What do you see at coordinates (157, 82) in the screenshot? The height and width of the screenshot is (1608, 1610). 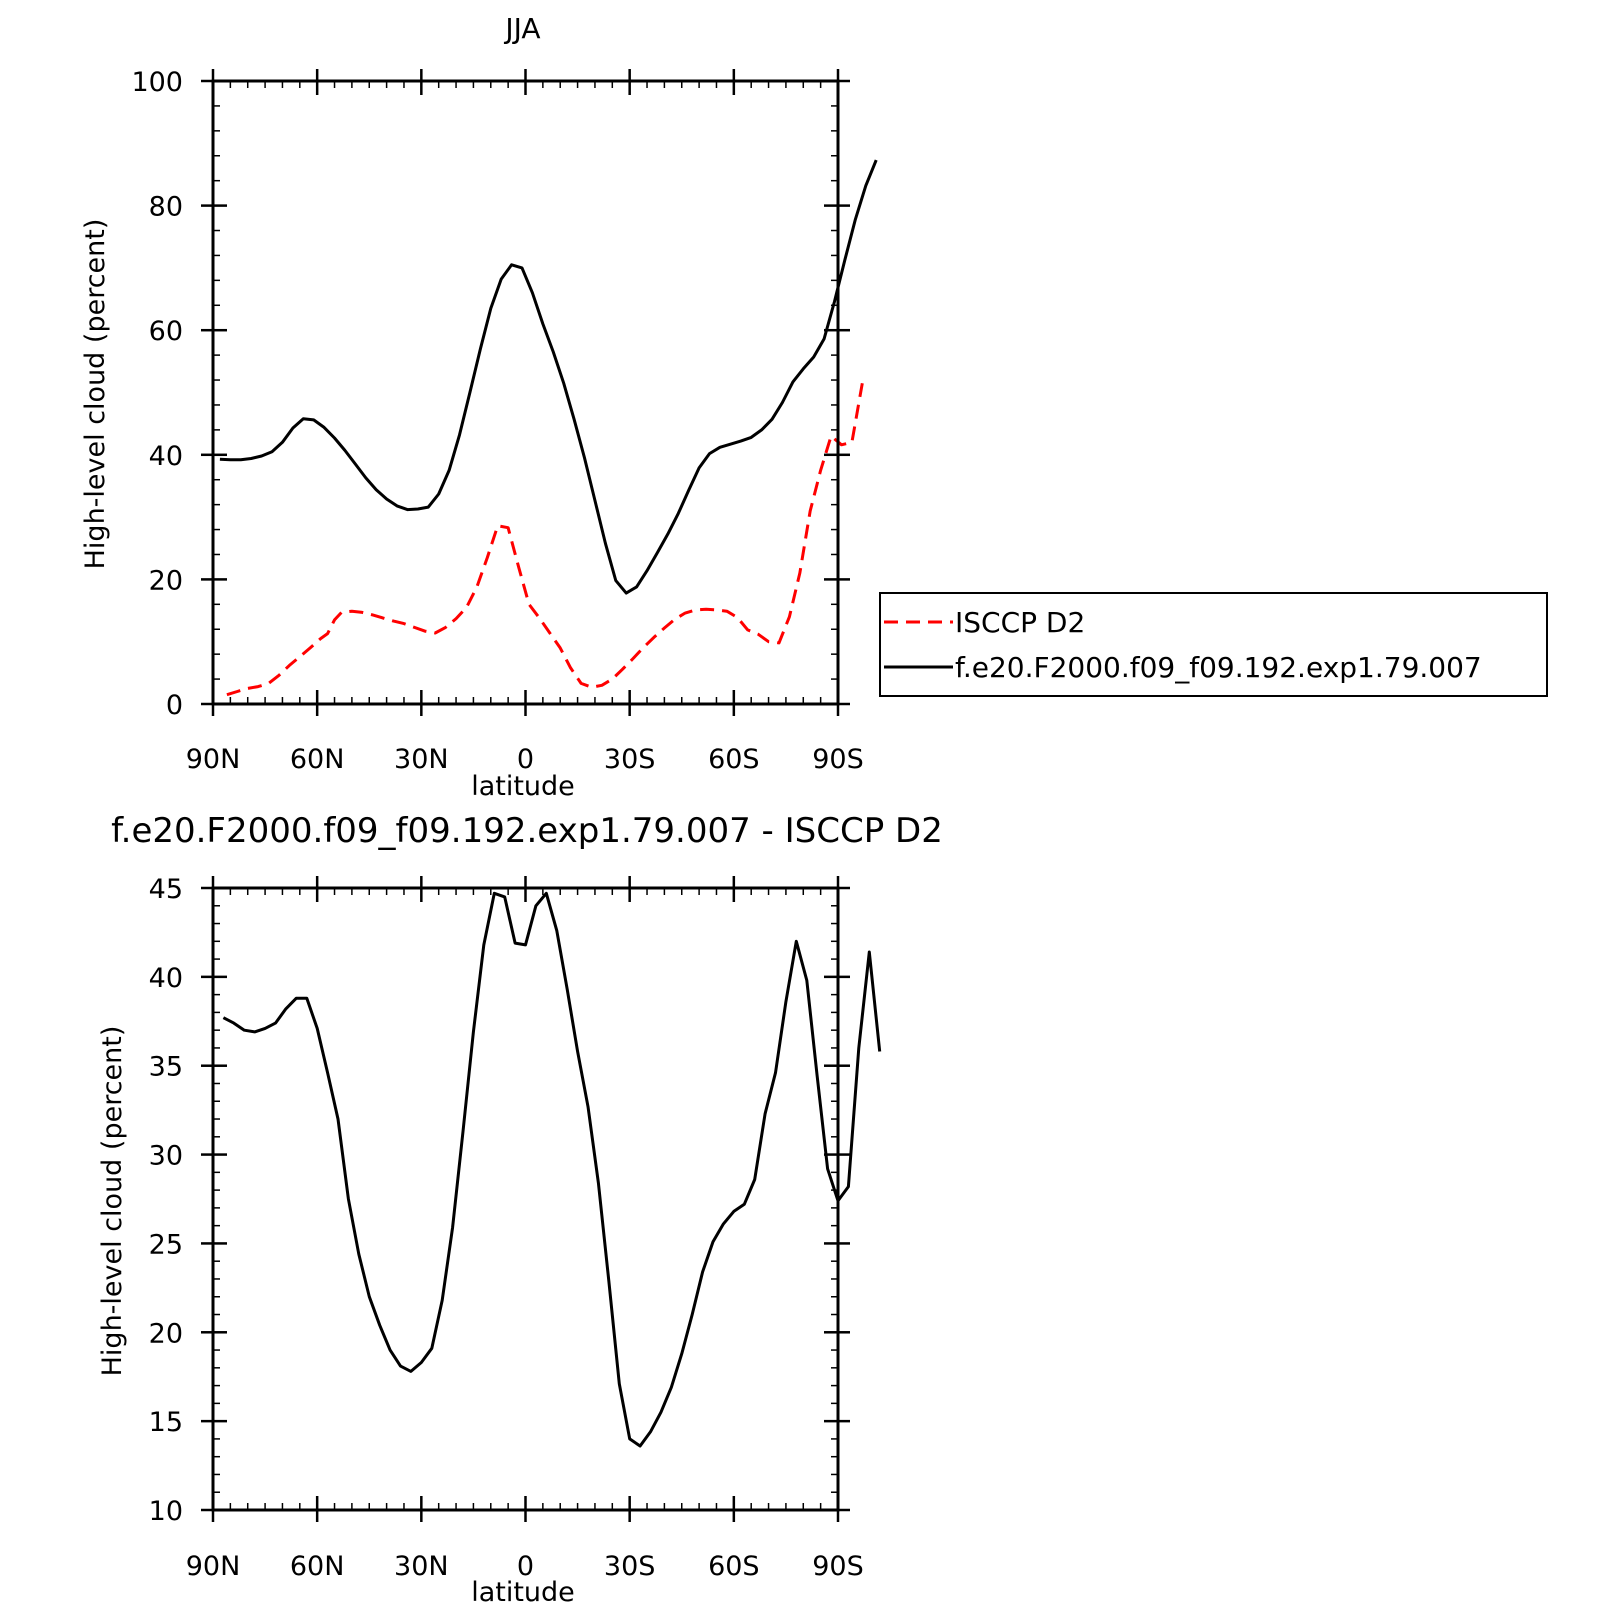 I see `y-tick-label: 100` at bounding box center [157, 82].